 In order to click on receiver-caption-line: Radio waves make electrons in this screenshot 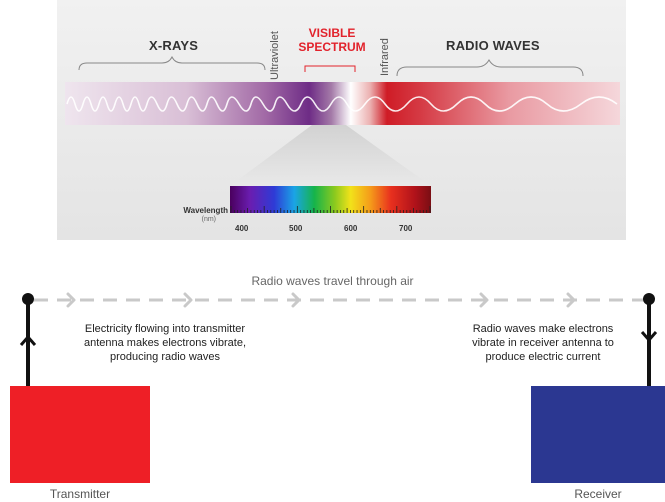, I will do `click(543, 329)`.